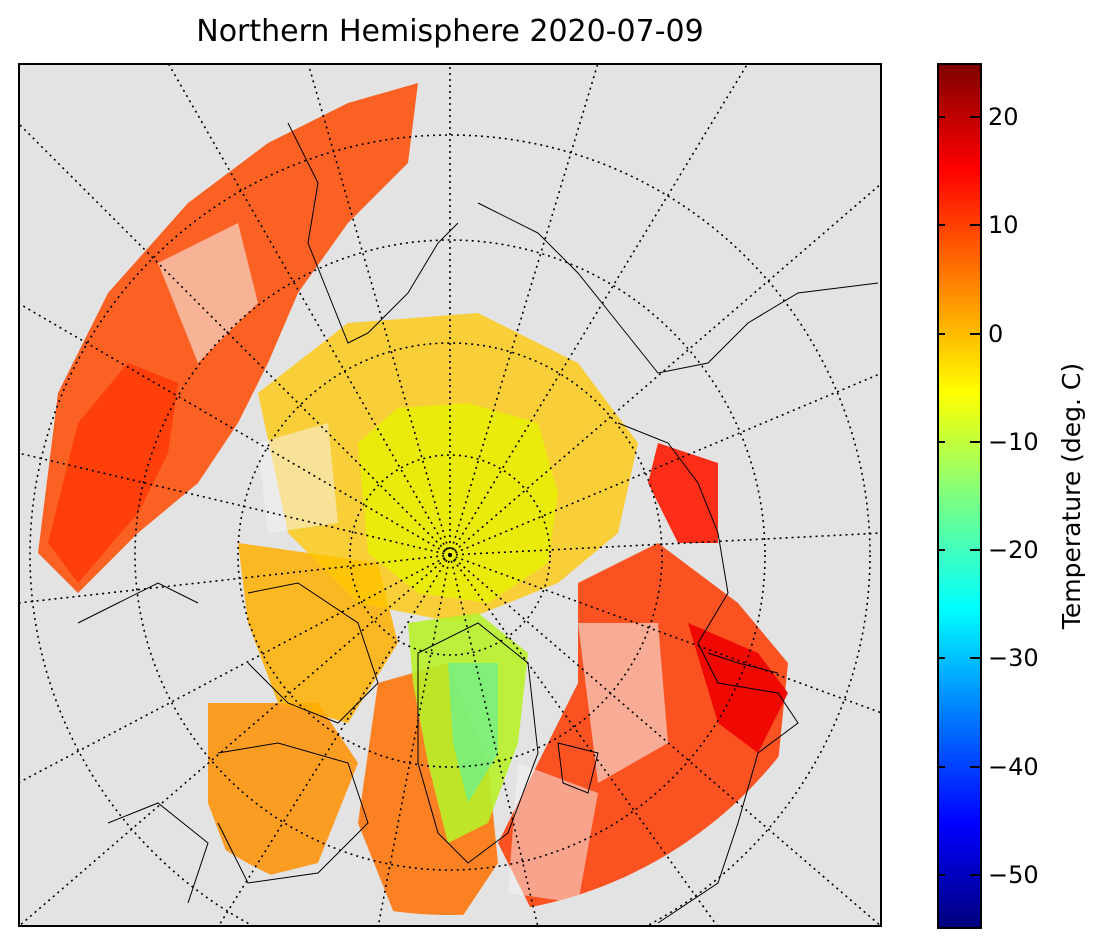 This screenshot has width=1108, height=946. Describe the element at coordinates (683, 493) in the screenshot. I see `swath-barents` at that location.